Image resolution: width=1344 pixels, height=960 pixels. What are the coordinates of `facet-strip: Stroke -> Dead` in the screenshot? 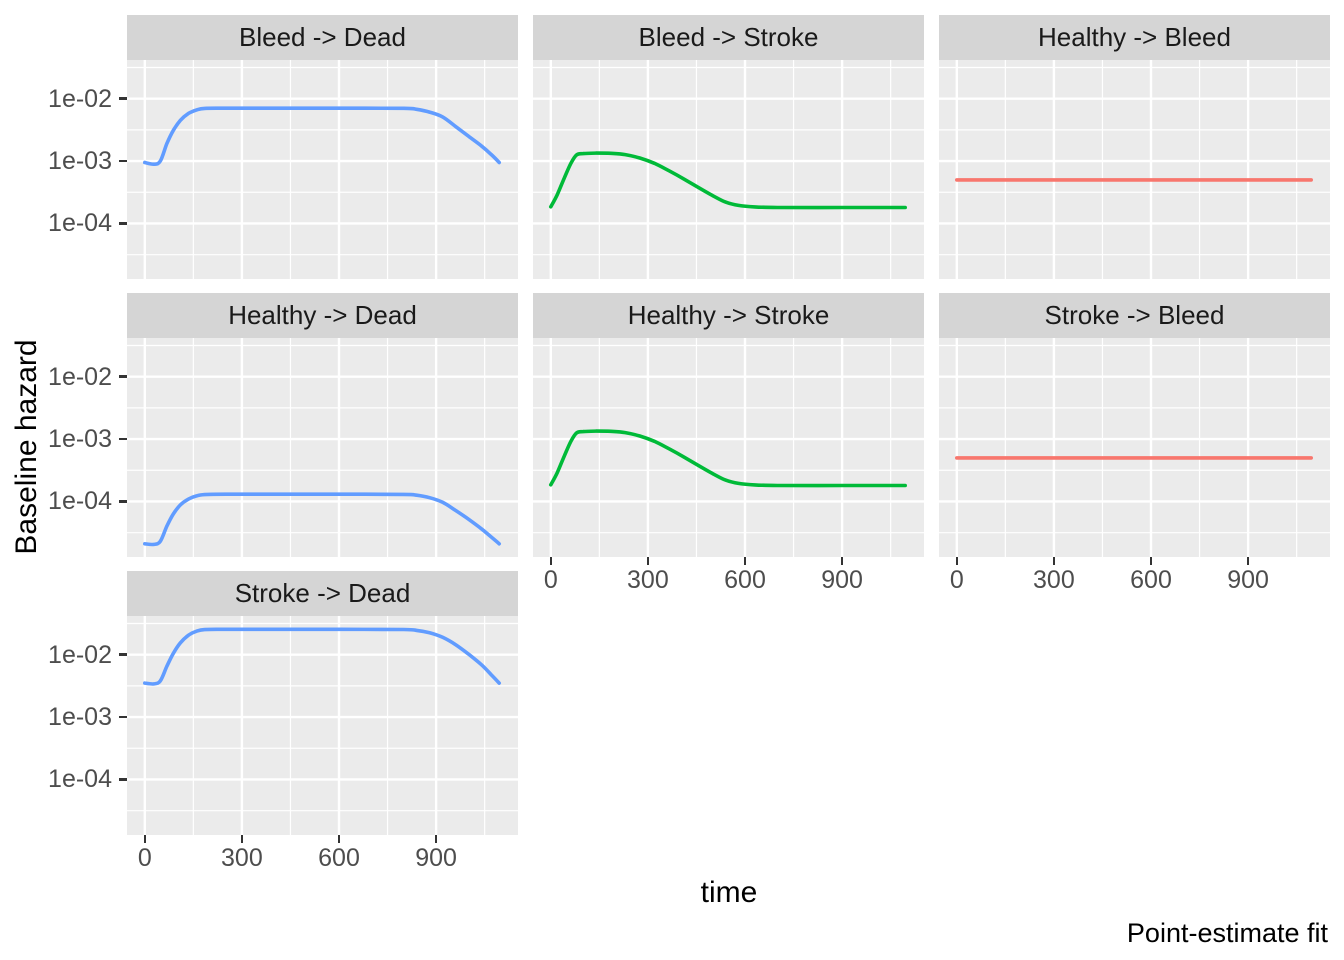 It's located at (322, 593).